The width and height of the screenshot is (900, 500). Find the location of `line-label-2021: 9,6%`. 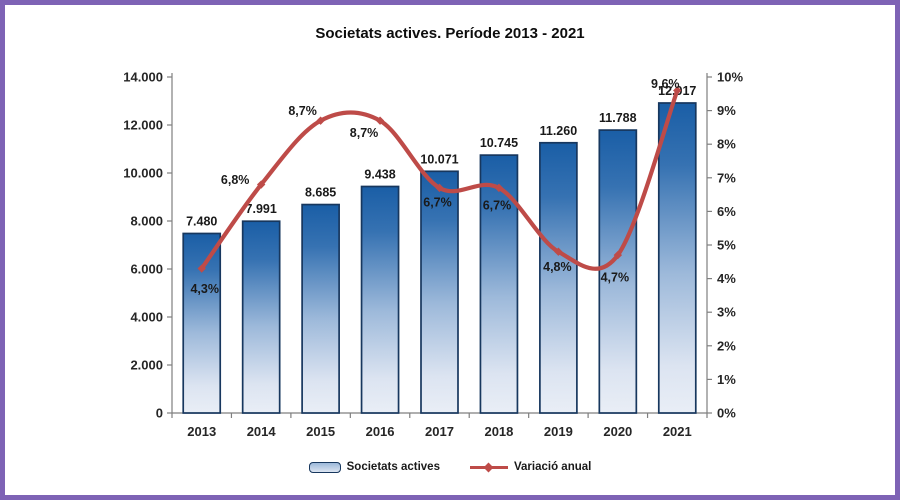

line-label-2021: 9,6% is located at coordinates (665, 84).